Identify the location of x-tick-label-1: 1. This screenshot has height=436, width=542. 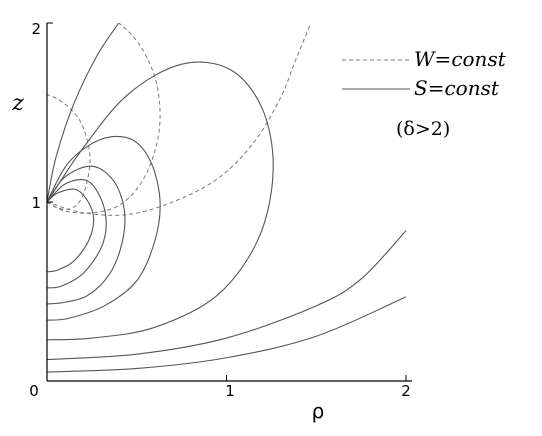
(230, 391).